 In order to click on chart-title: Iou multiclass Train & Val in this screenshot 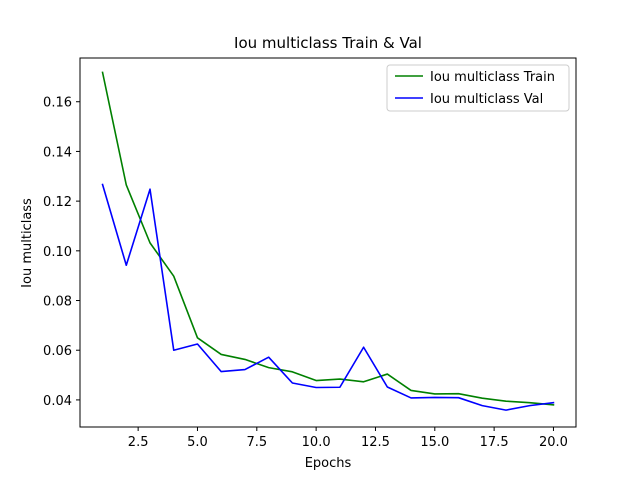, I will do `click(328, 43)`.